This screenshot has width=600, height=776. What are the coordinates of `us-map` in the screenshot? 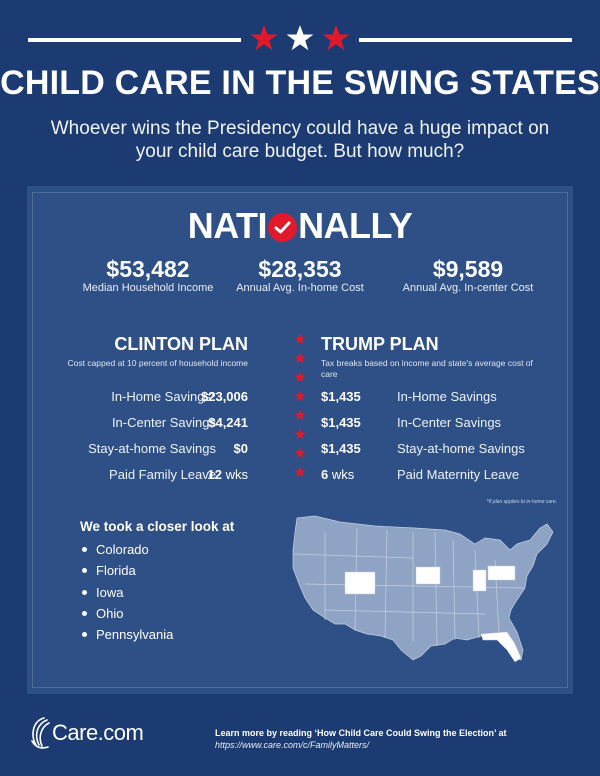 It's located at (423, 589).